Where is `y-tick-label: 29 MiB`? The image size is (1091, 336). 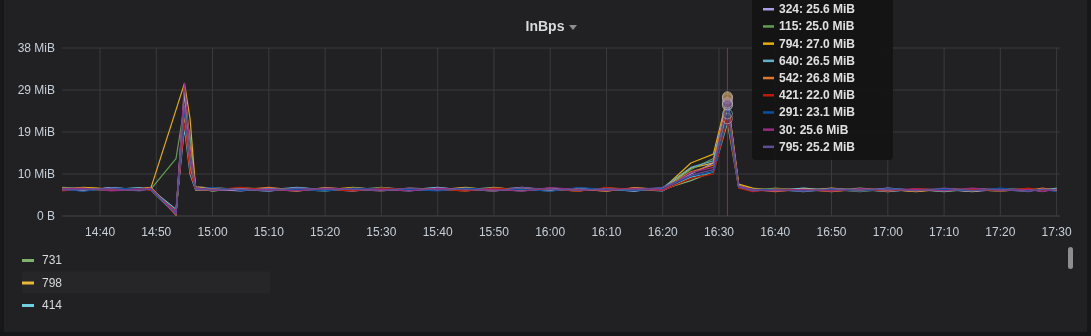 y-tick-label: 29 MiB is located at coordinates (36, 90).